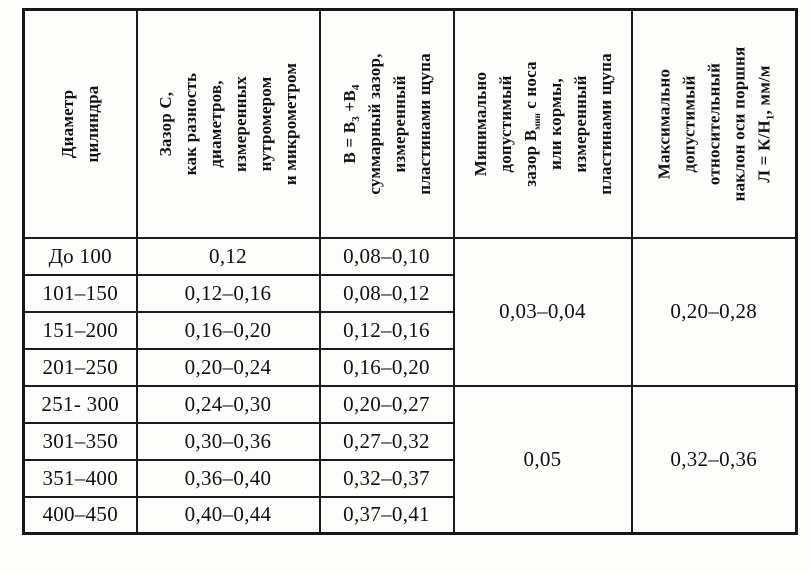 Image resolution: width=810 pixels, height=574 pixels. I want to click on cell-min-gap-group1: 0,03–0,04, so click(542, 311).